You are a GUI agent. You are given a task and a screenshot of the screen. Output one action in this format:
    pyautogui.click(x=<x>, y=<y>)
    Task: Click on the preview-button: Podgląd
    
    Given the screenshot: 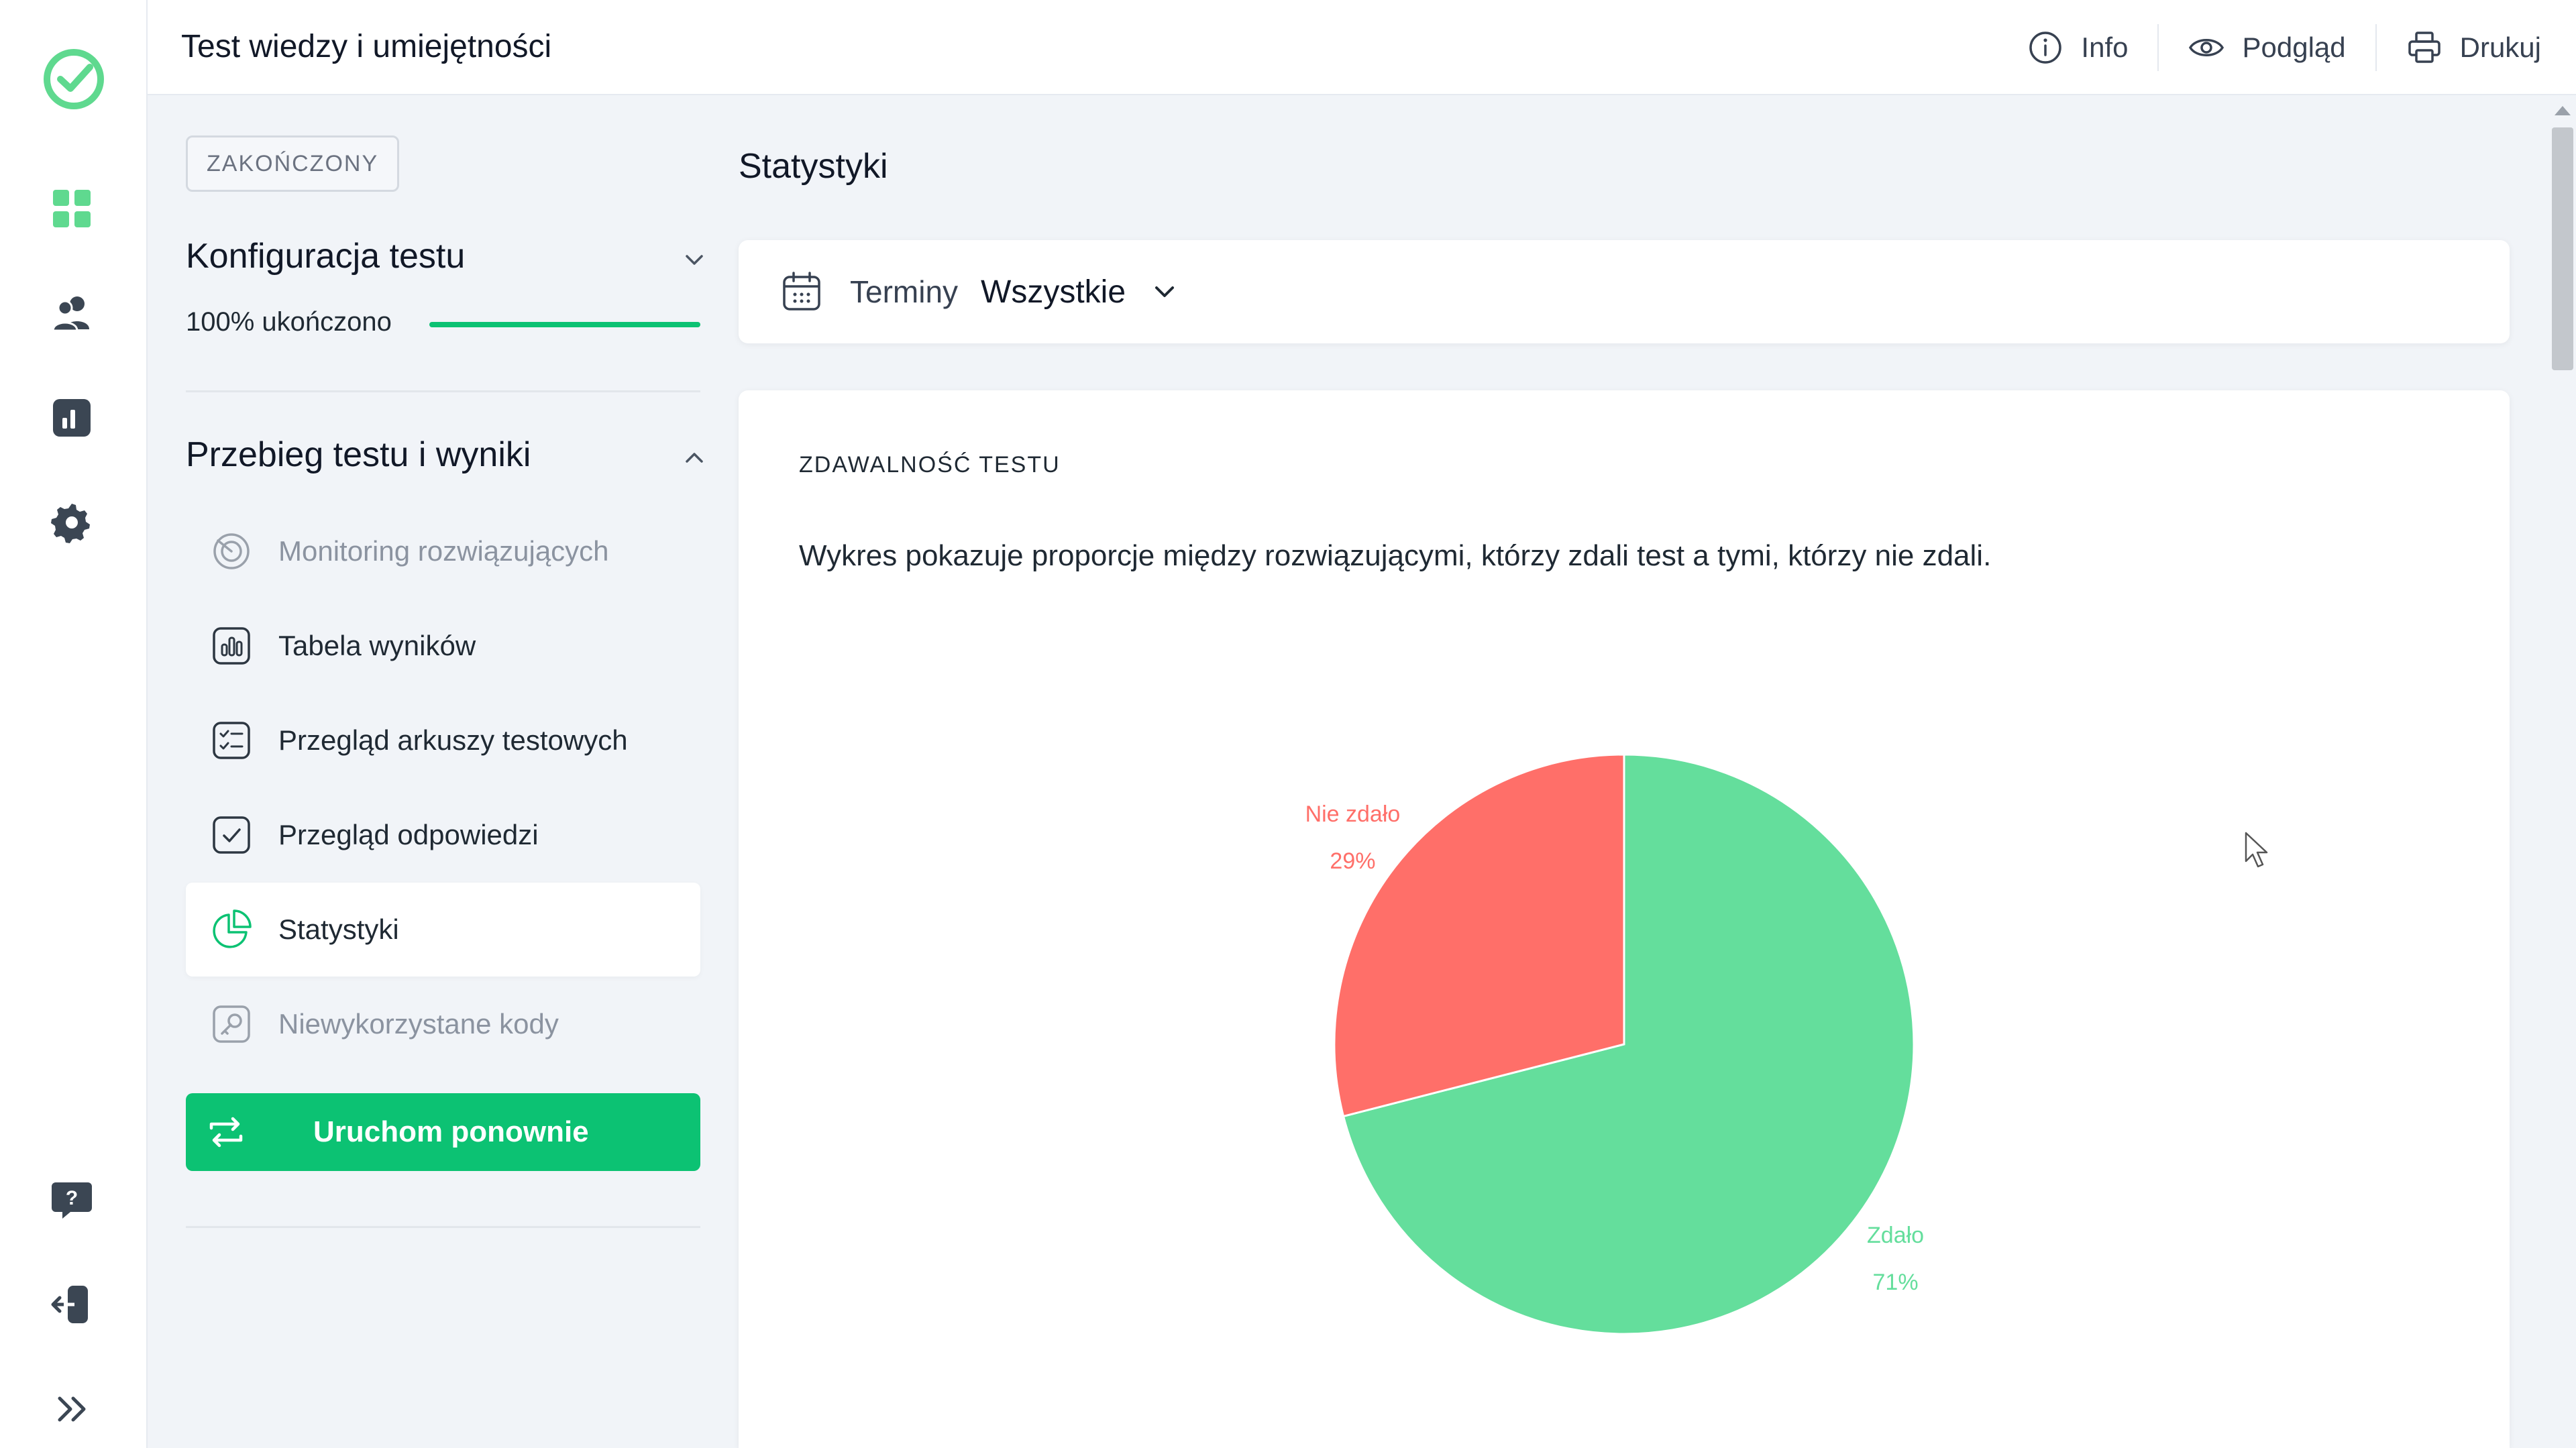 What is the action you would take?
    pyautogui.click(x=2267, y=47)
    